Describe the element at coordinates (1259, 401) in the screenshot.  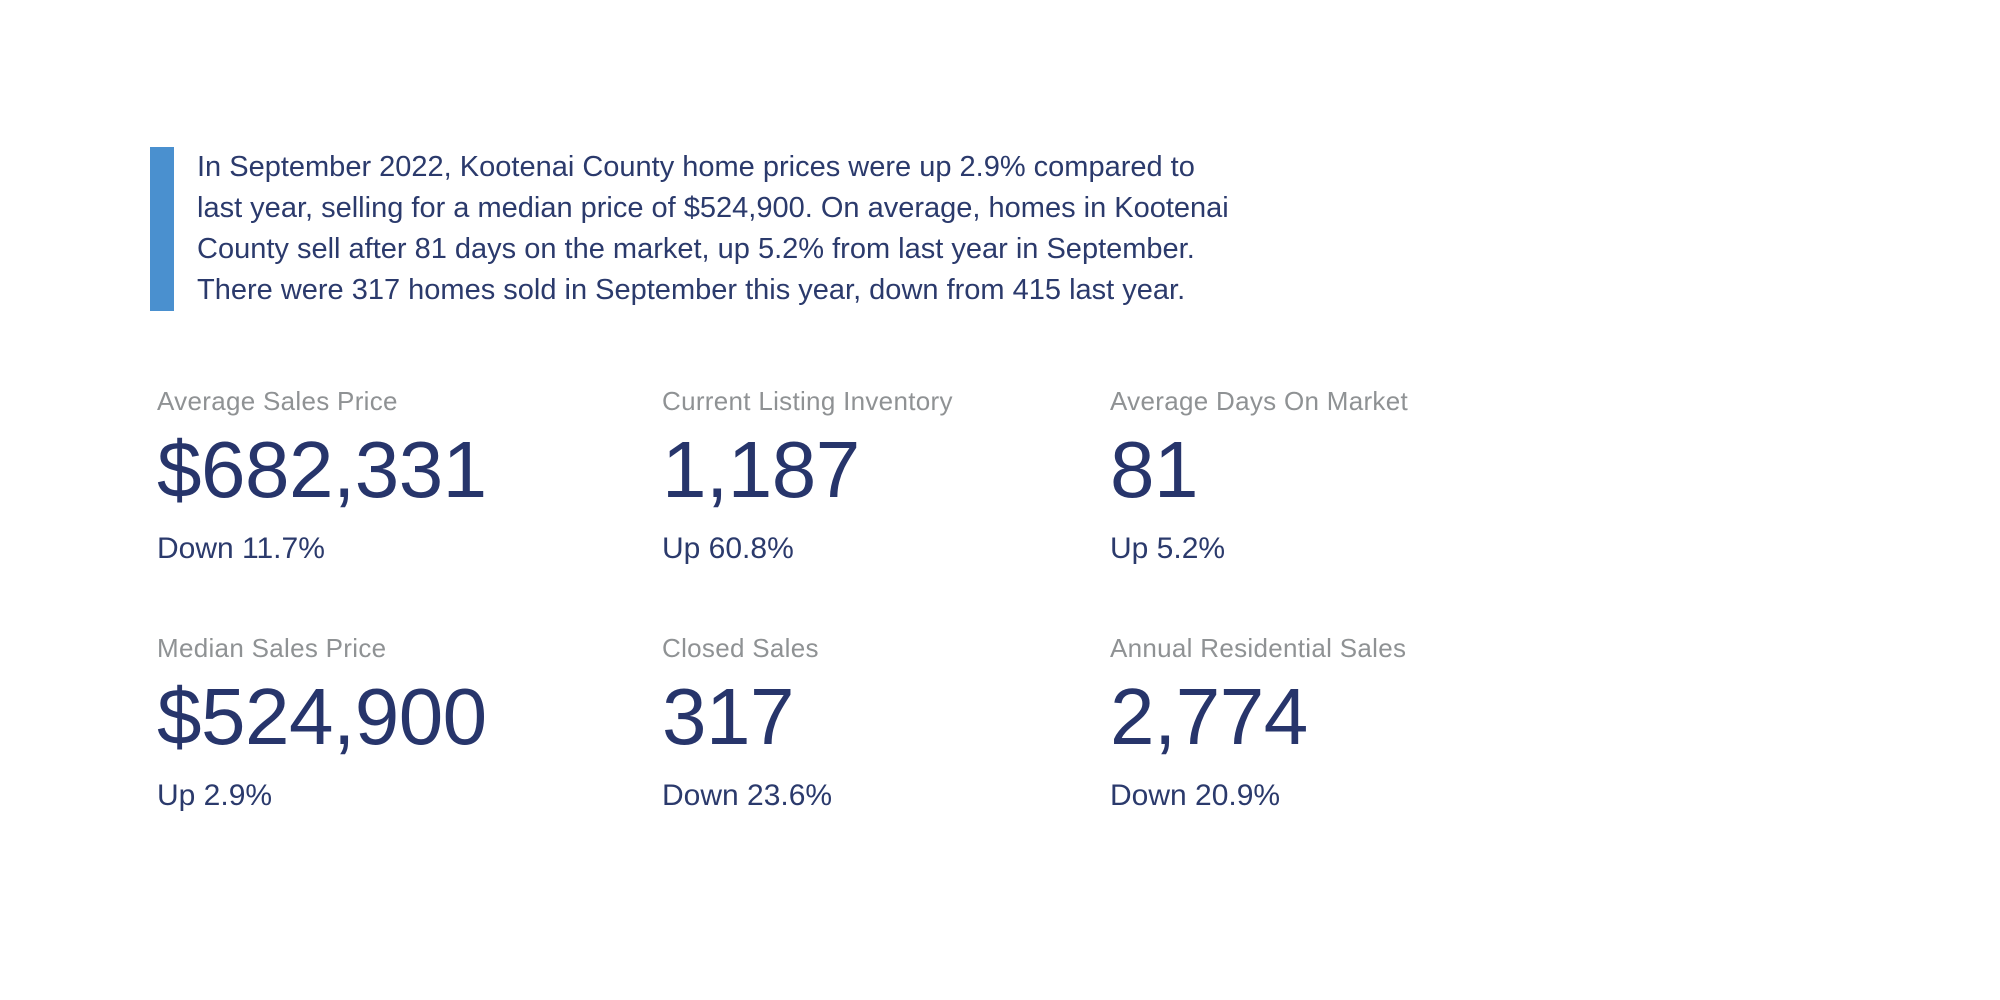
I see `stat-label: Average Days On Market` at that location.